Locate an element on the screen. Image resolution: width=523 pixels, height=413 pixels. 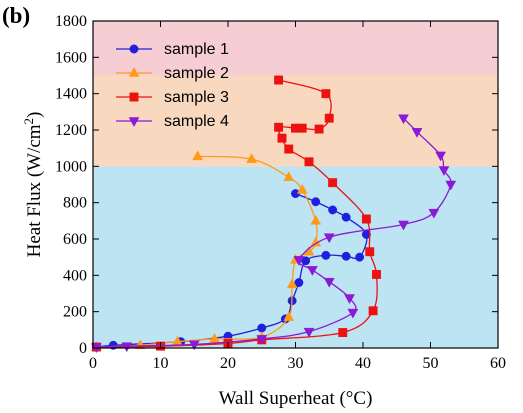
y-tick-label: 600 is located at coordinates (75, 239).